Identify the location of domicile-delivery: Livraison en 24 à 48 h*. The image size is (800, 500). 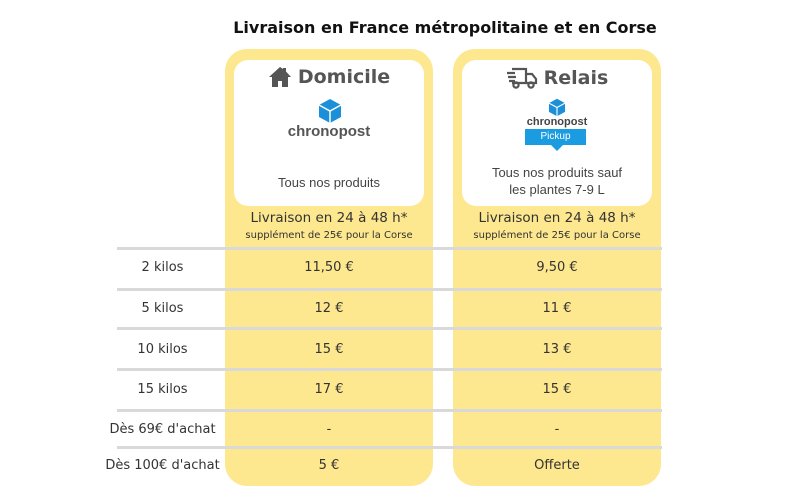
(329, 218).